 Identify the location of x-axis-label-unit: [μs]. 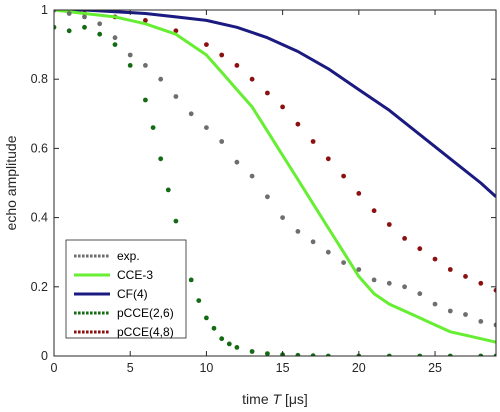
(294, 399).